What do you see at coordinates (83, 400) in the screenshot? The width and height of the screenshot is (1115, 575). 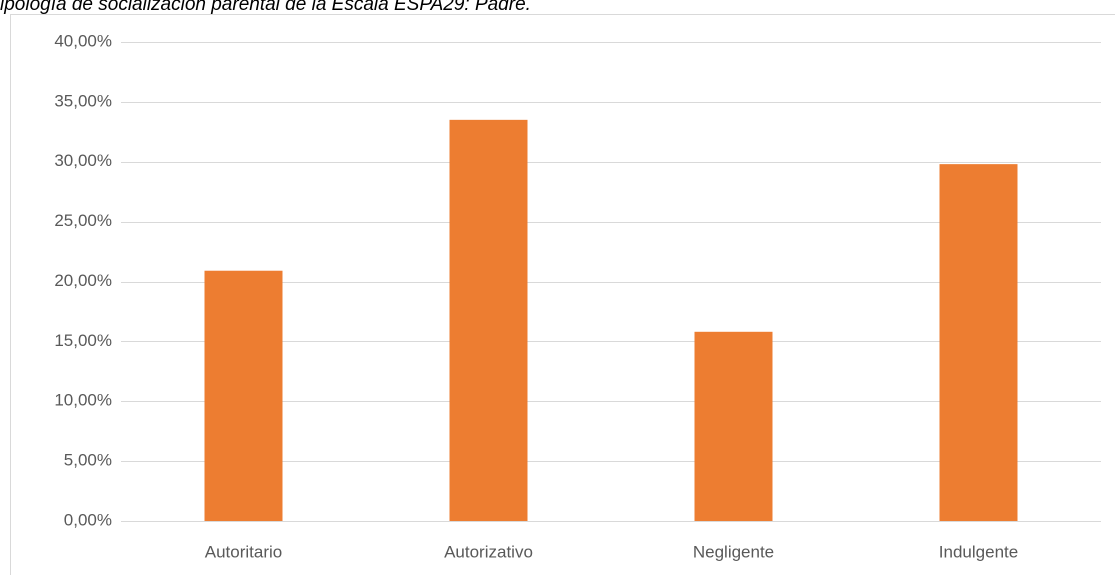 I see `y-tick-label: 10,00%` at bounding box center [83, 400].